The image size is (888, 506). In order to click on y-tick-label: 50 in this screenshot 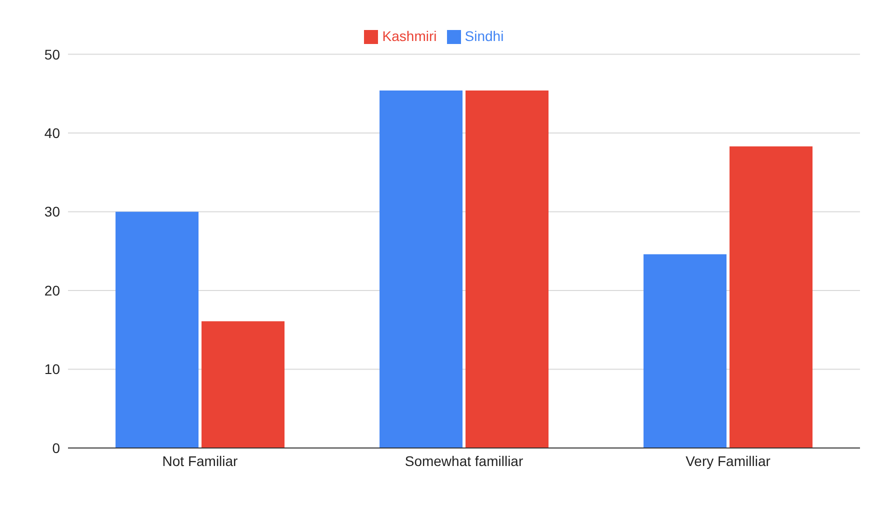, I will do `click(52, 54)`.